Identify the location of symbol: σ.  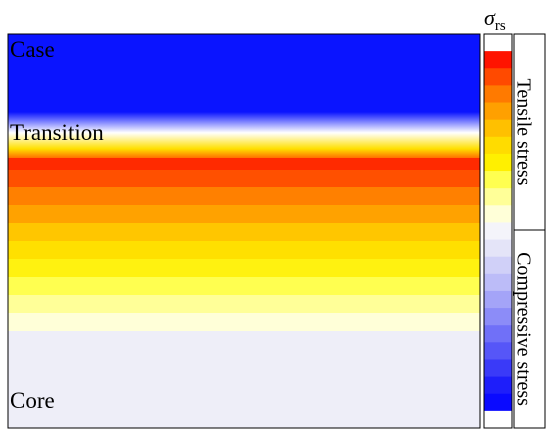
(490, 17).